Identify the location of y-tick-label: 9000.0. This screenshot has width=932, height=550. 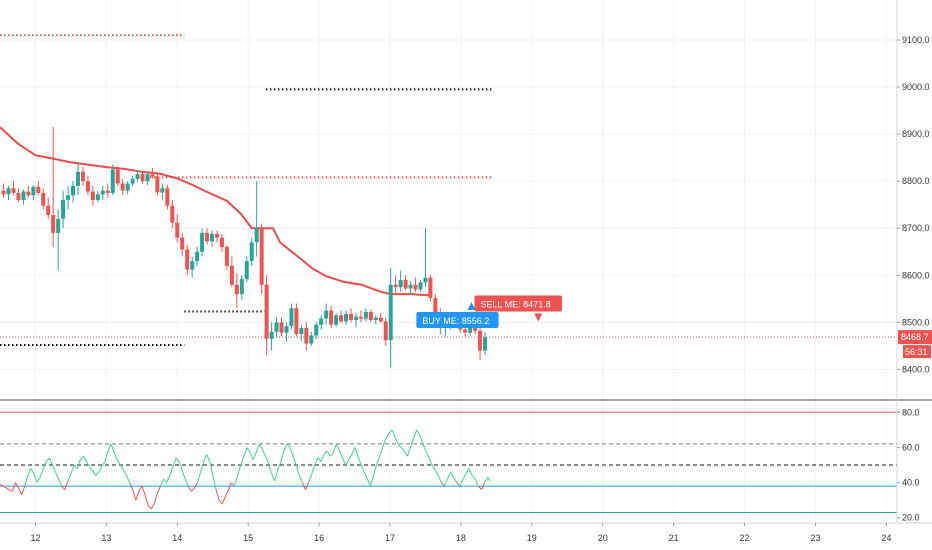
(916, 87).